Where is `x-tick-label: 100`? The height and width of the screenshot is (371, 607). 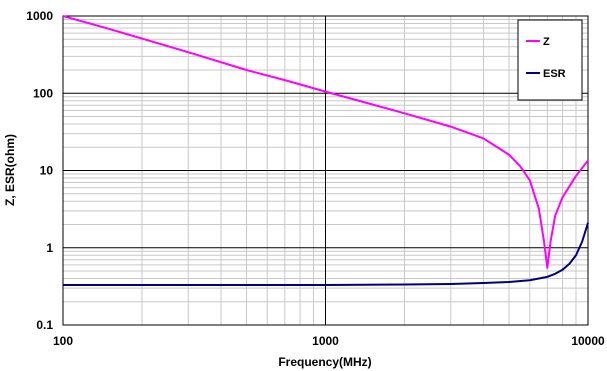 x-tick-label: 100 is located at coordinates (63, 341).